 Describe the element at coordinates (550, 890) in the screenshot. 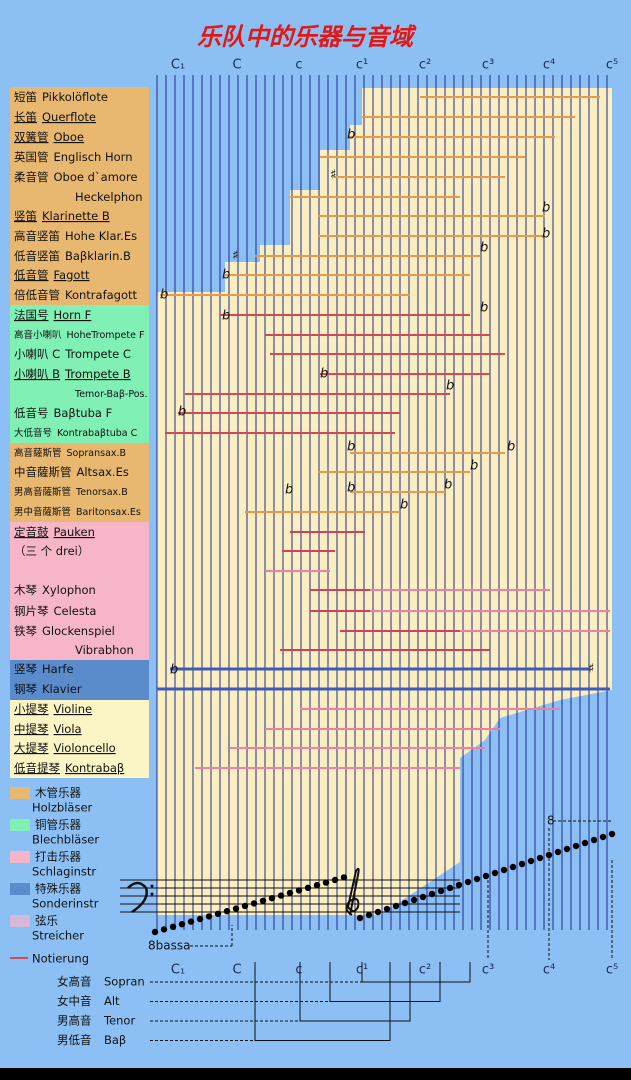

I see `ottava-dash` at that location.